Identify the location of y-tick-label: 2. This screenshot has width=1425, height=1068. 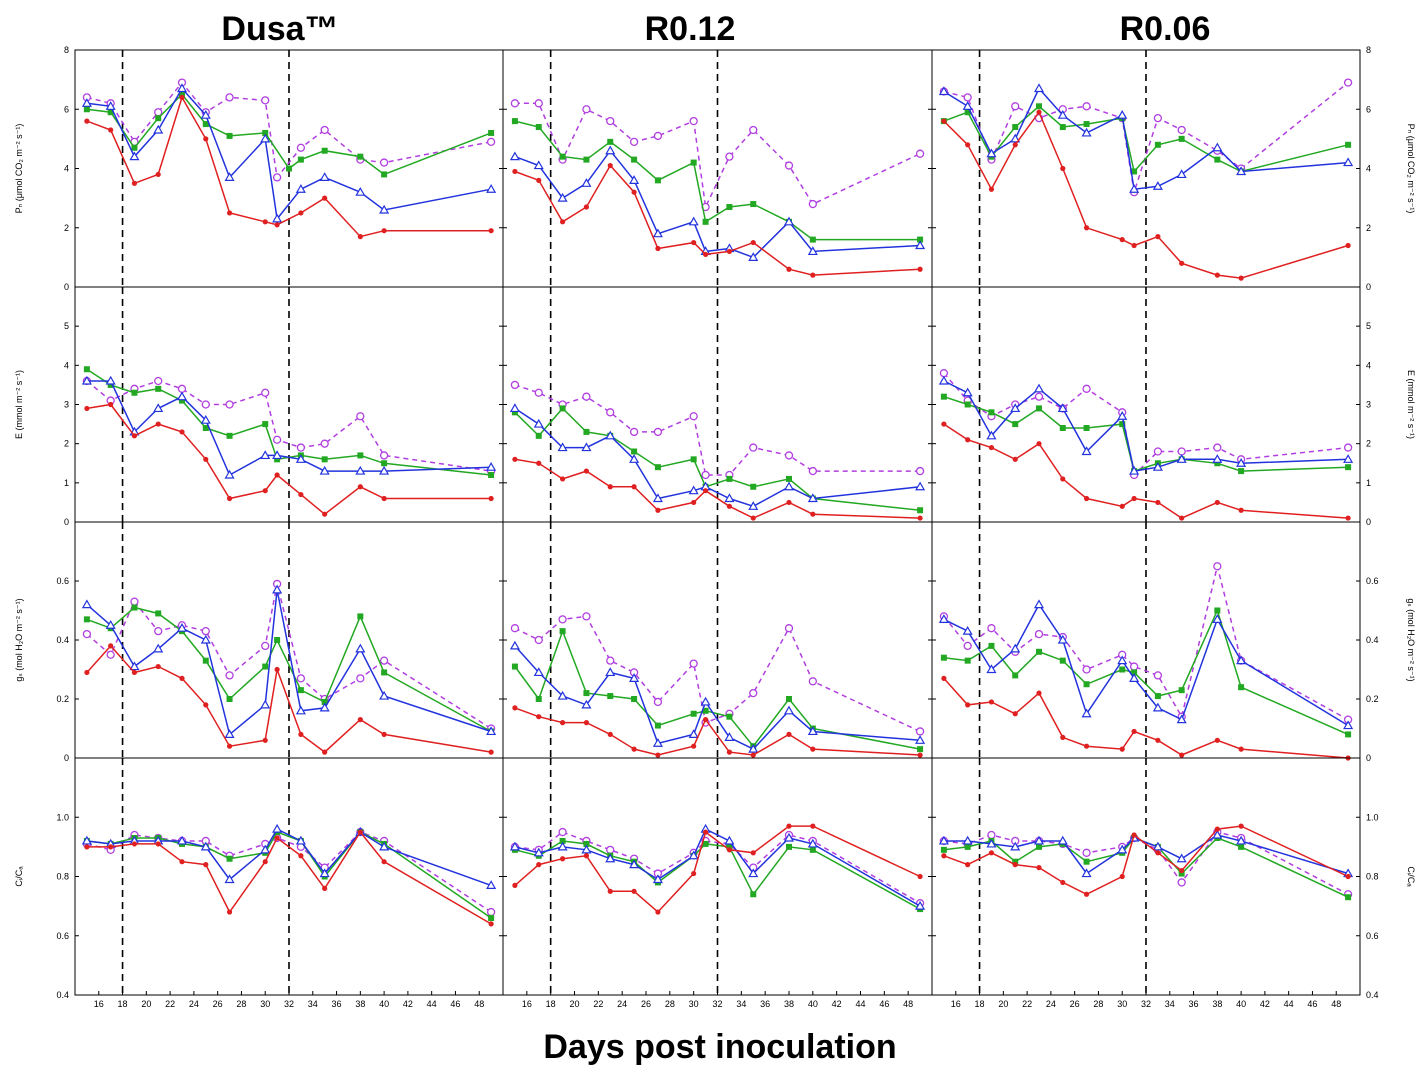
(66, 444).